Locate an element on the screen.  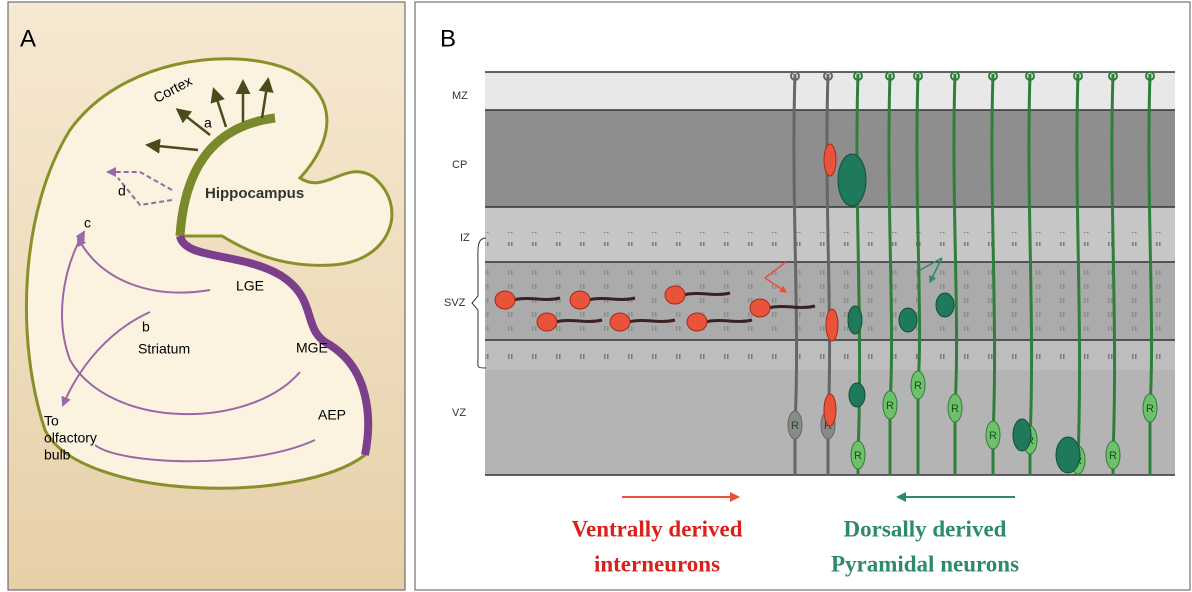
migration-paths is located at coordinates (188, 346).